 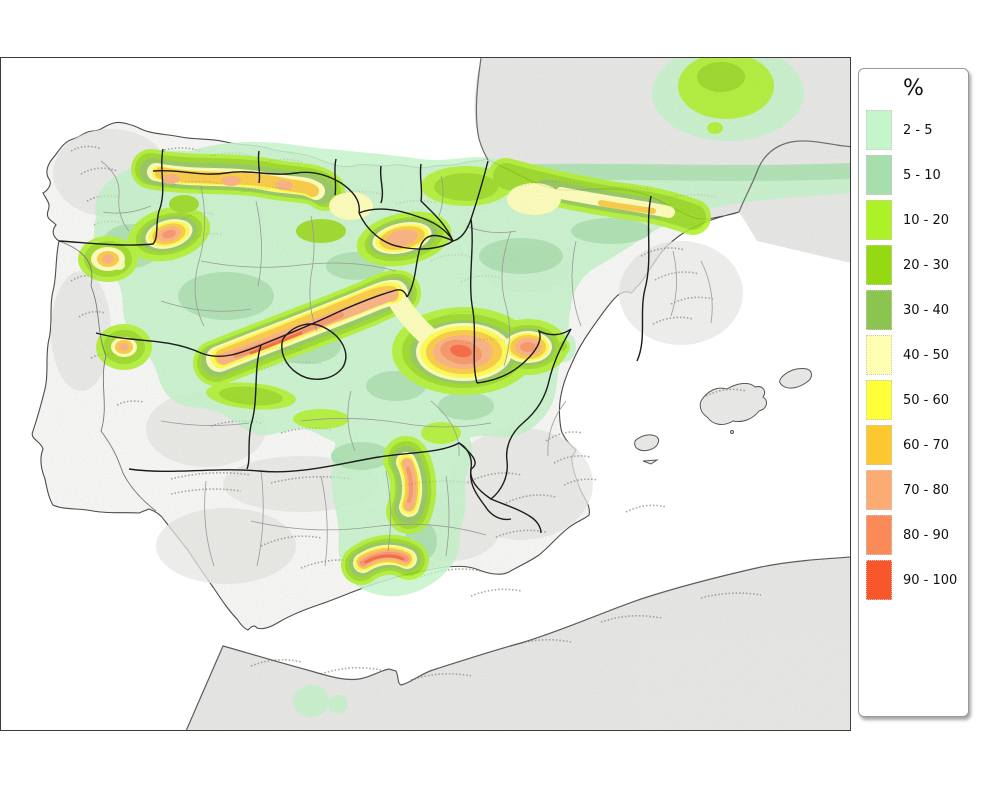 I want to click on coastlines, so click(x=662, y=135).